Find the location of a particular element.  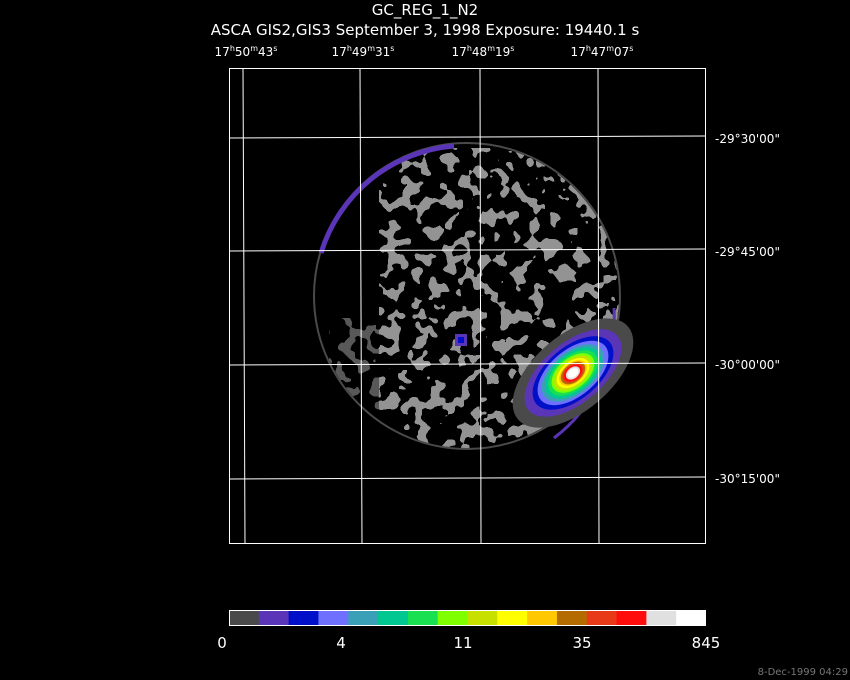

ra-label: 17h47m07s is located at coordinates (602, 51).